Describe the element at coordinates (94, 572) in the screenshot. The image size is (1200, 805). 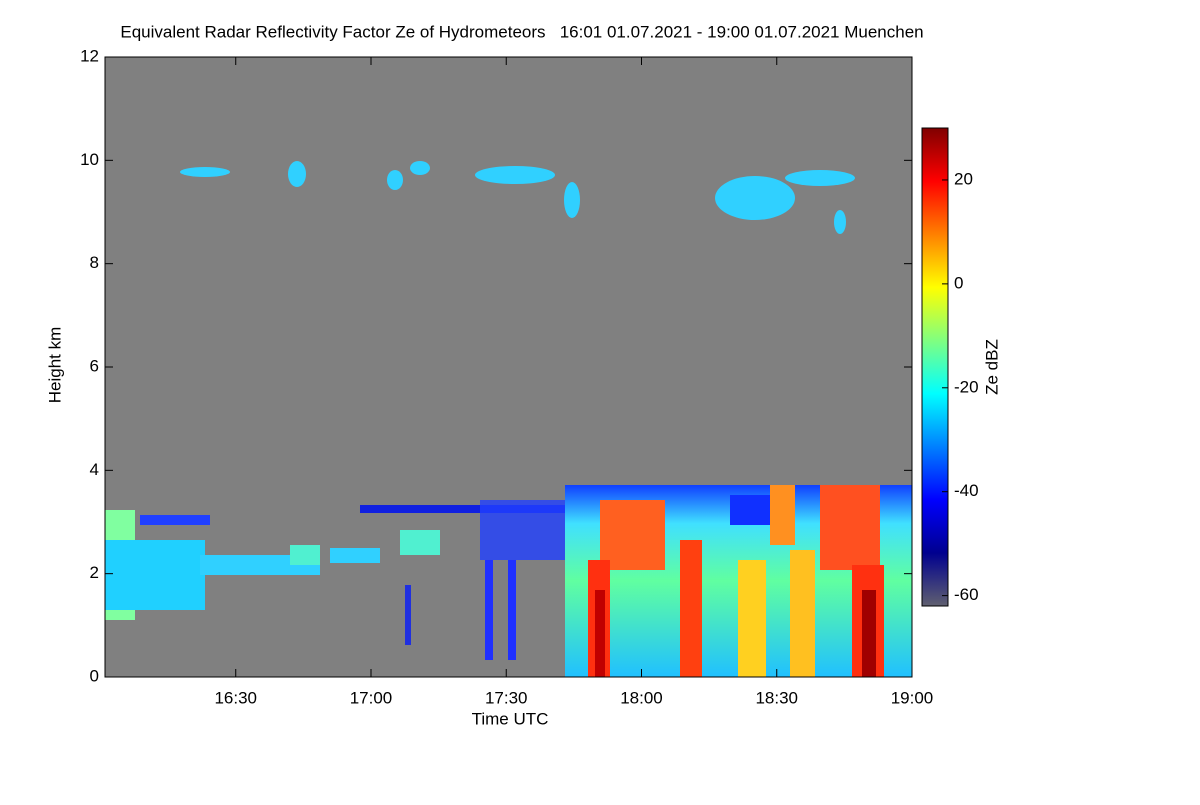
I see `y-tick-label: 2` at that location.